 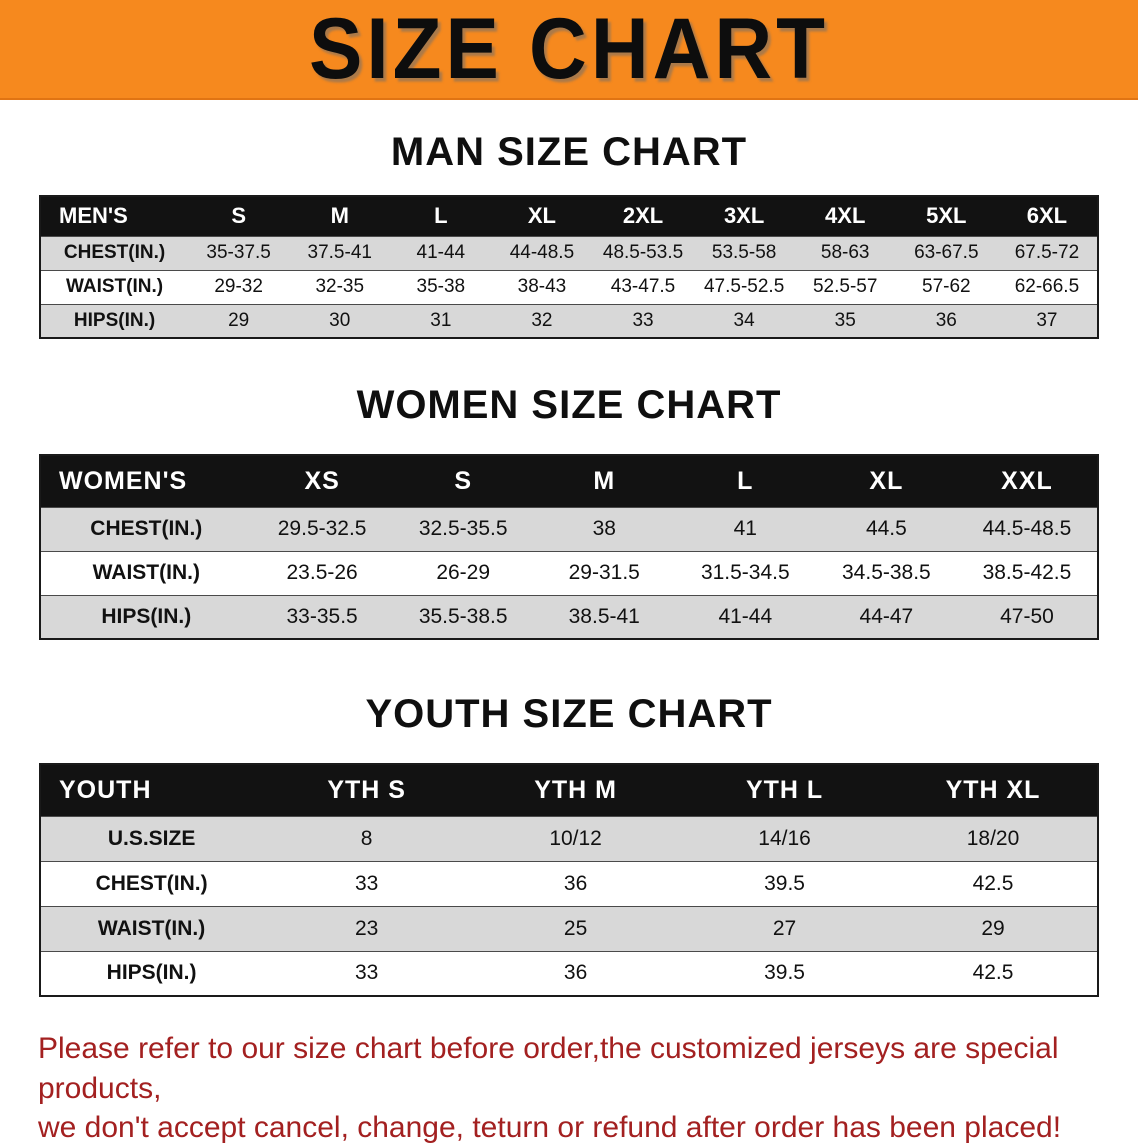 I want to click on table-cell: 35, so click(x=845, y=320).